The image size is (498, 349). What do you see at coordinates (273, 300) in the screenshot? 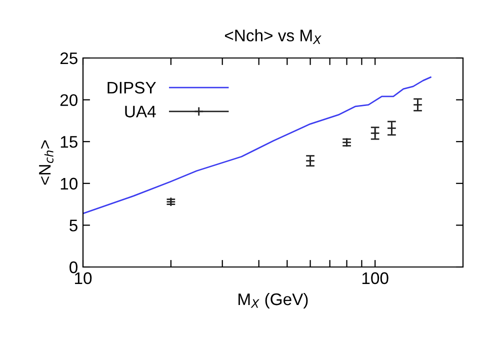
I see `x-axis-title: M$_{X}$ (GeV)` at bounding box center [273, 300].